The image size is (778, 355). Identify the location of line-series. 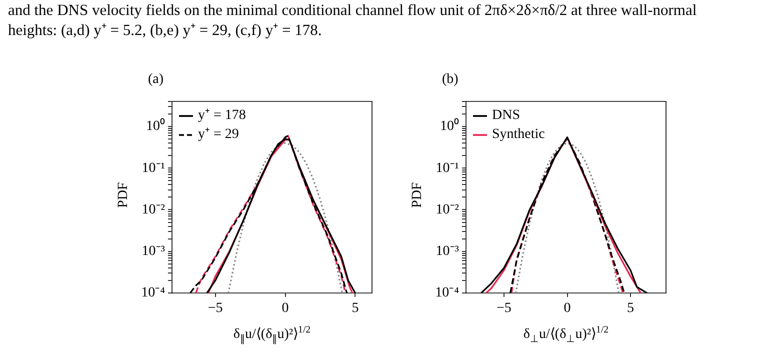
(286, 217).